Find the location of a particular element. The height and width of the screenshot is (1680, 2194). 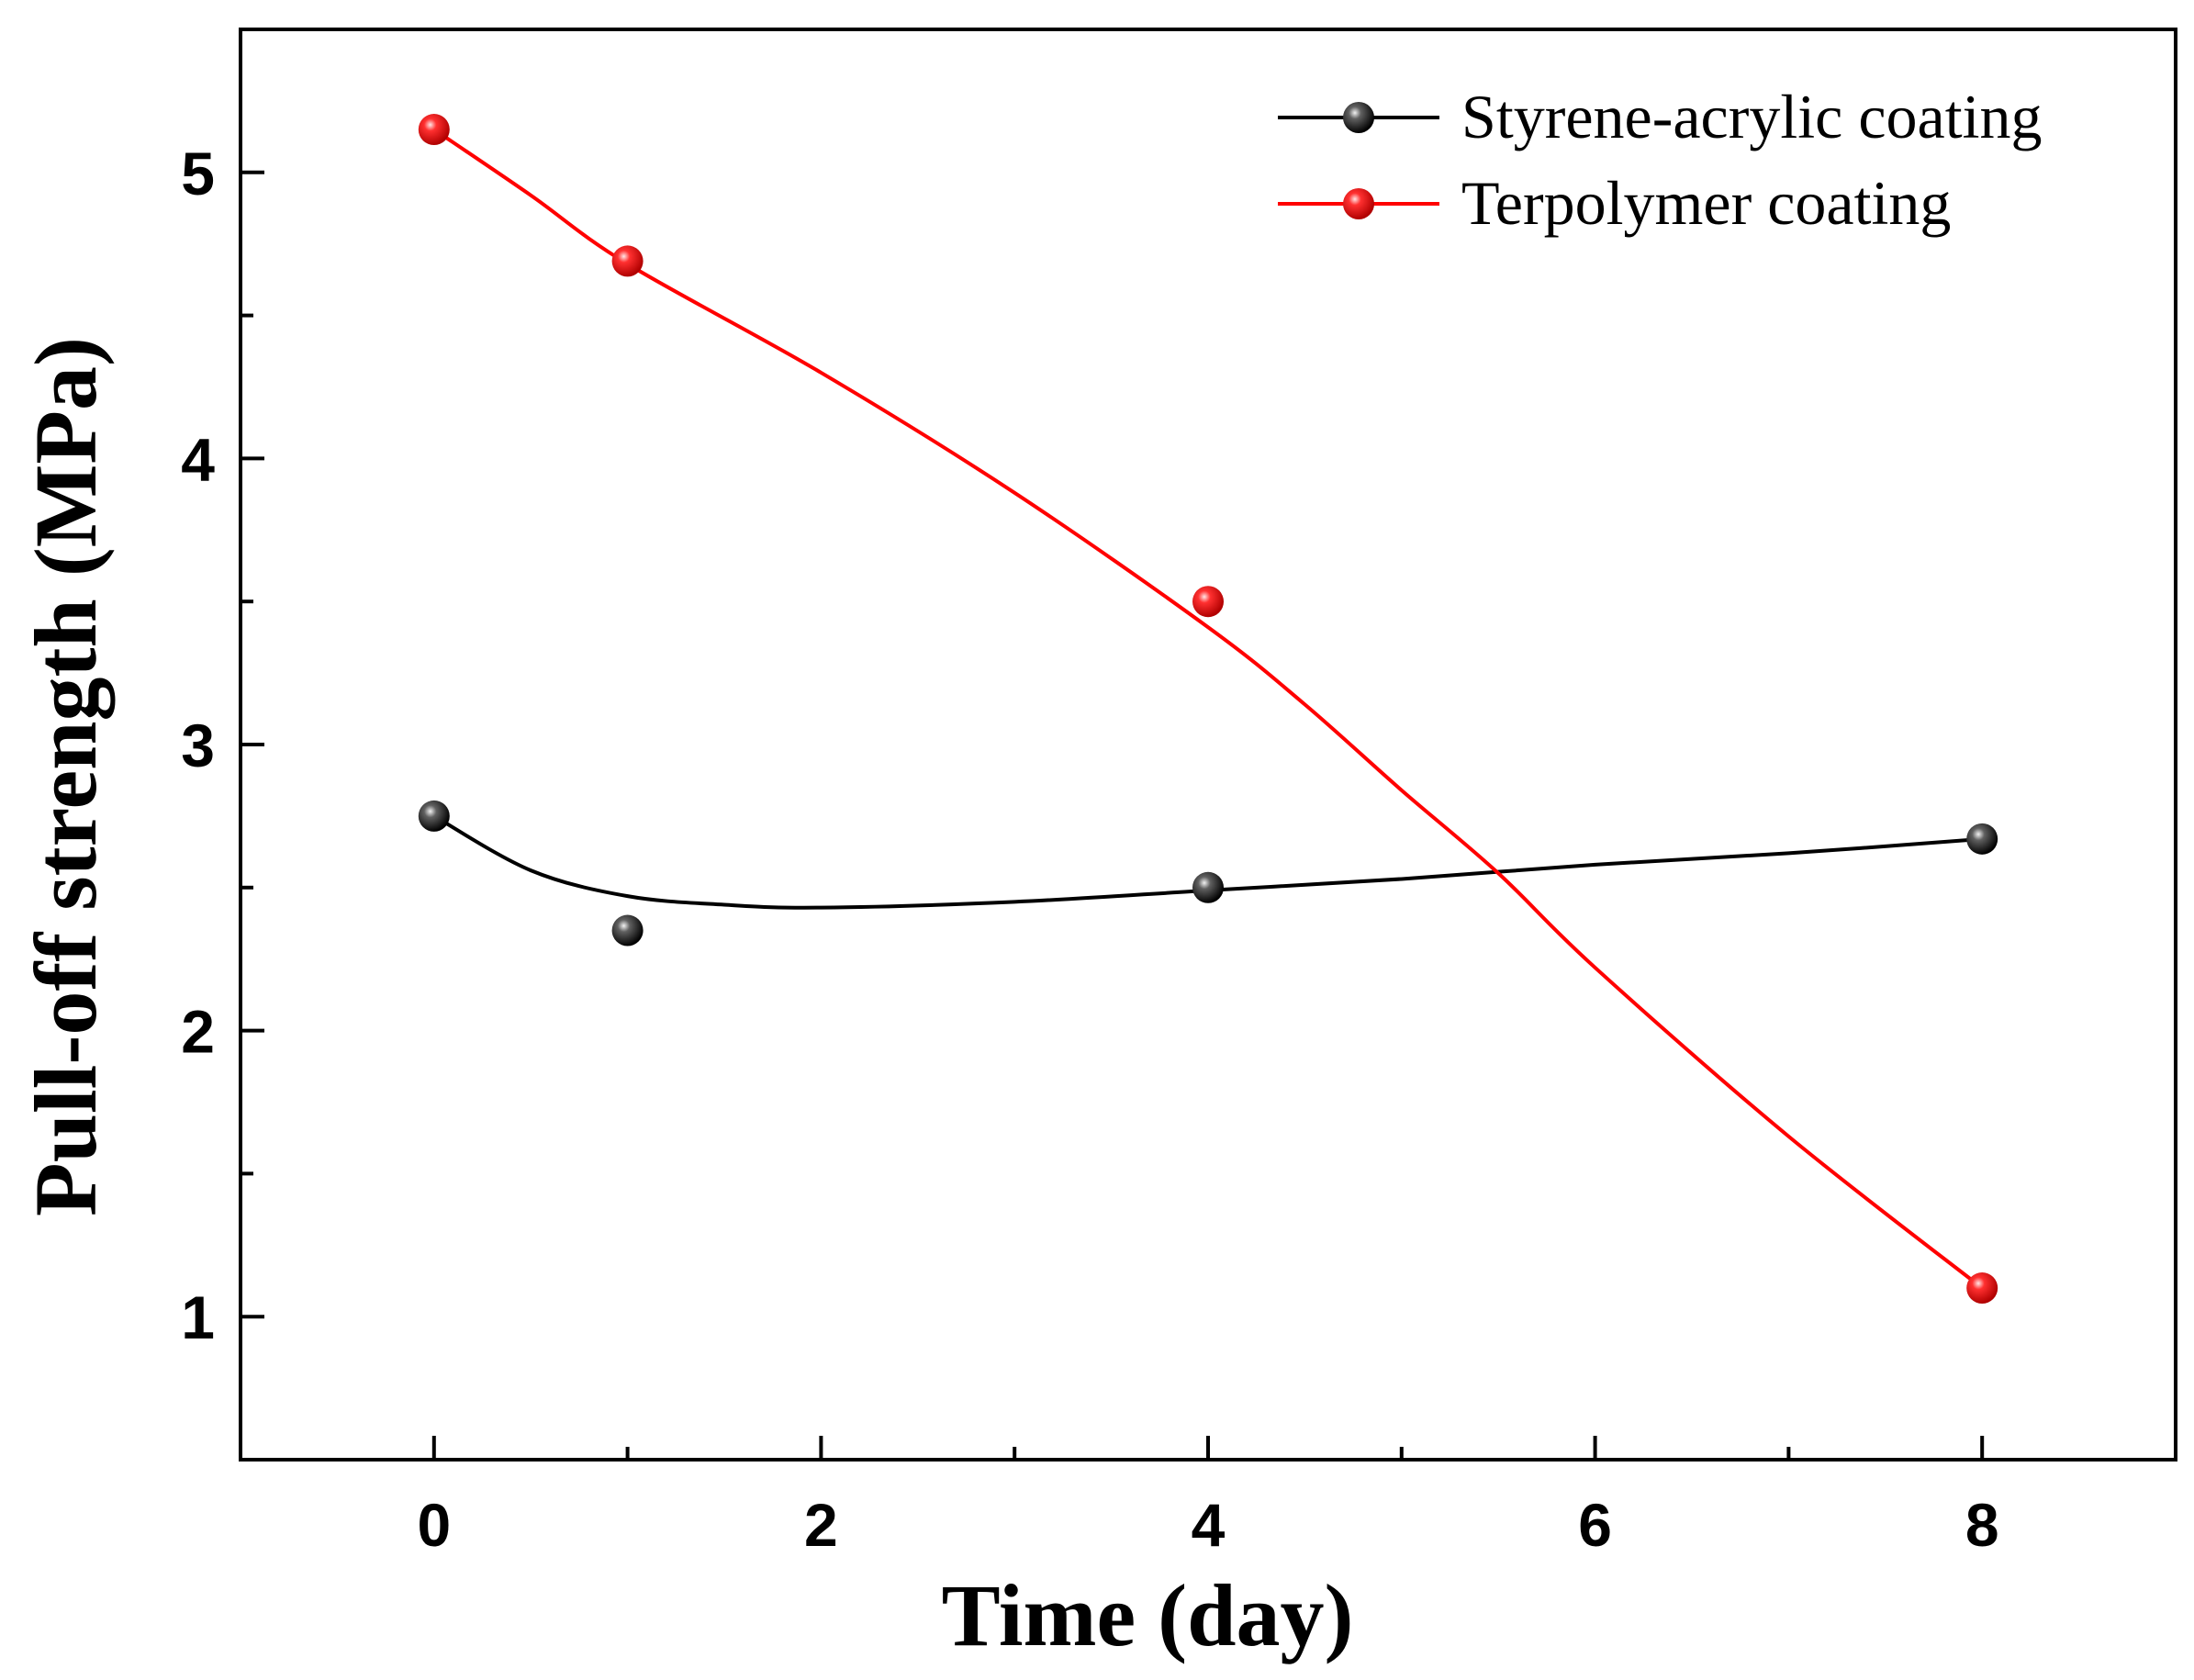

x-tick-label: 8 is located at coordinates (1982, 1525).